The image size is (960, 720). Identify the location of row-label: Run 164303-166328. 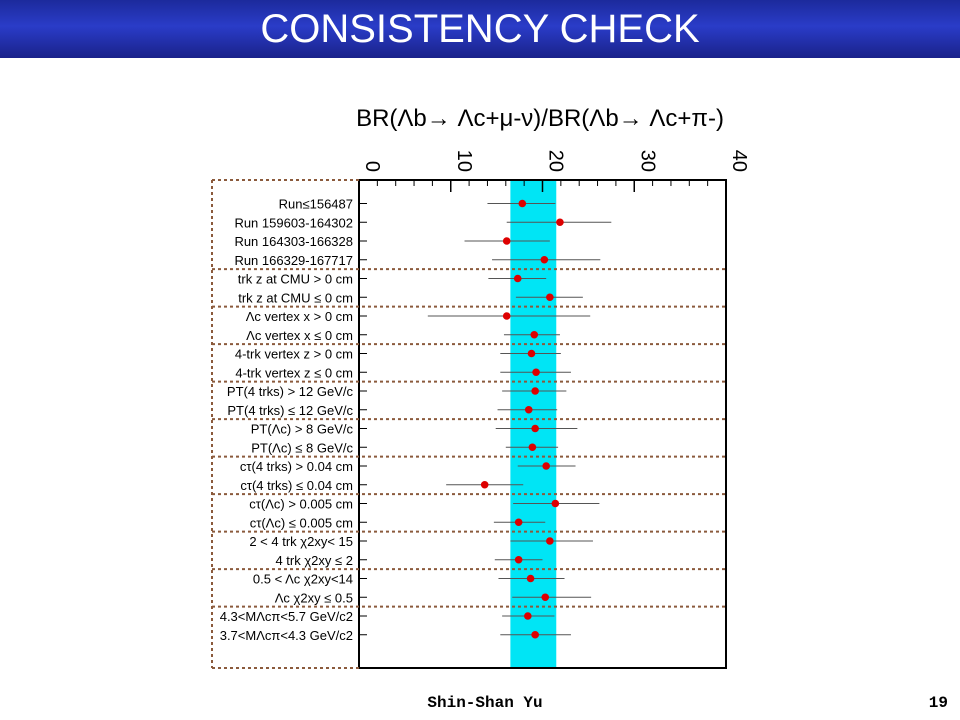
(293, 241).